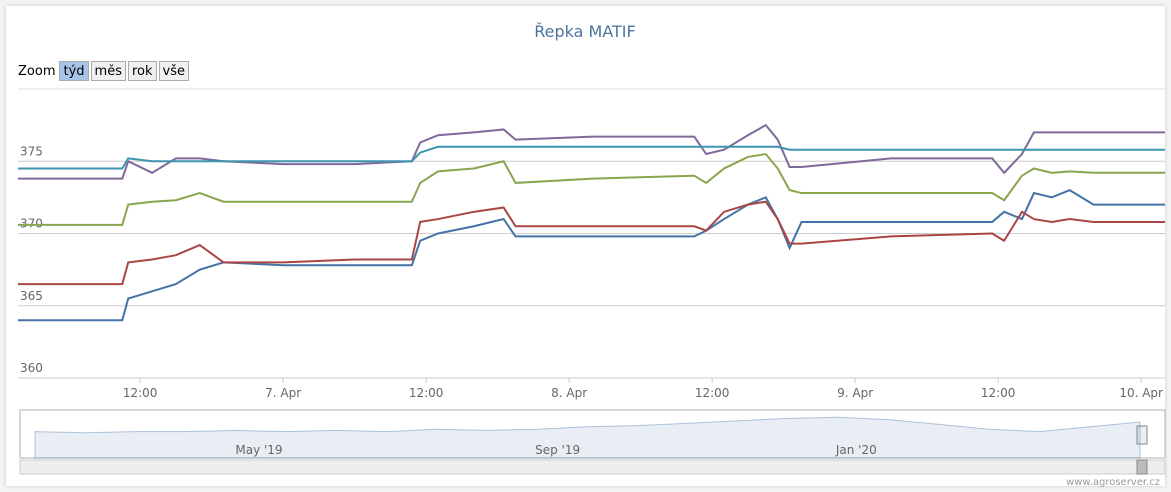  I want to click on navigator-label: May '19, so click(258, 450).